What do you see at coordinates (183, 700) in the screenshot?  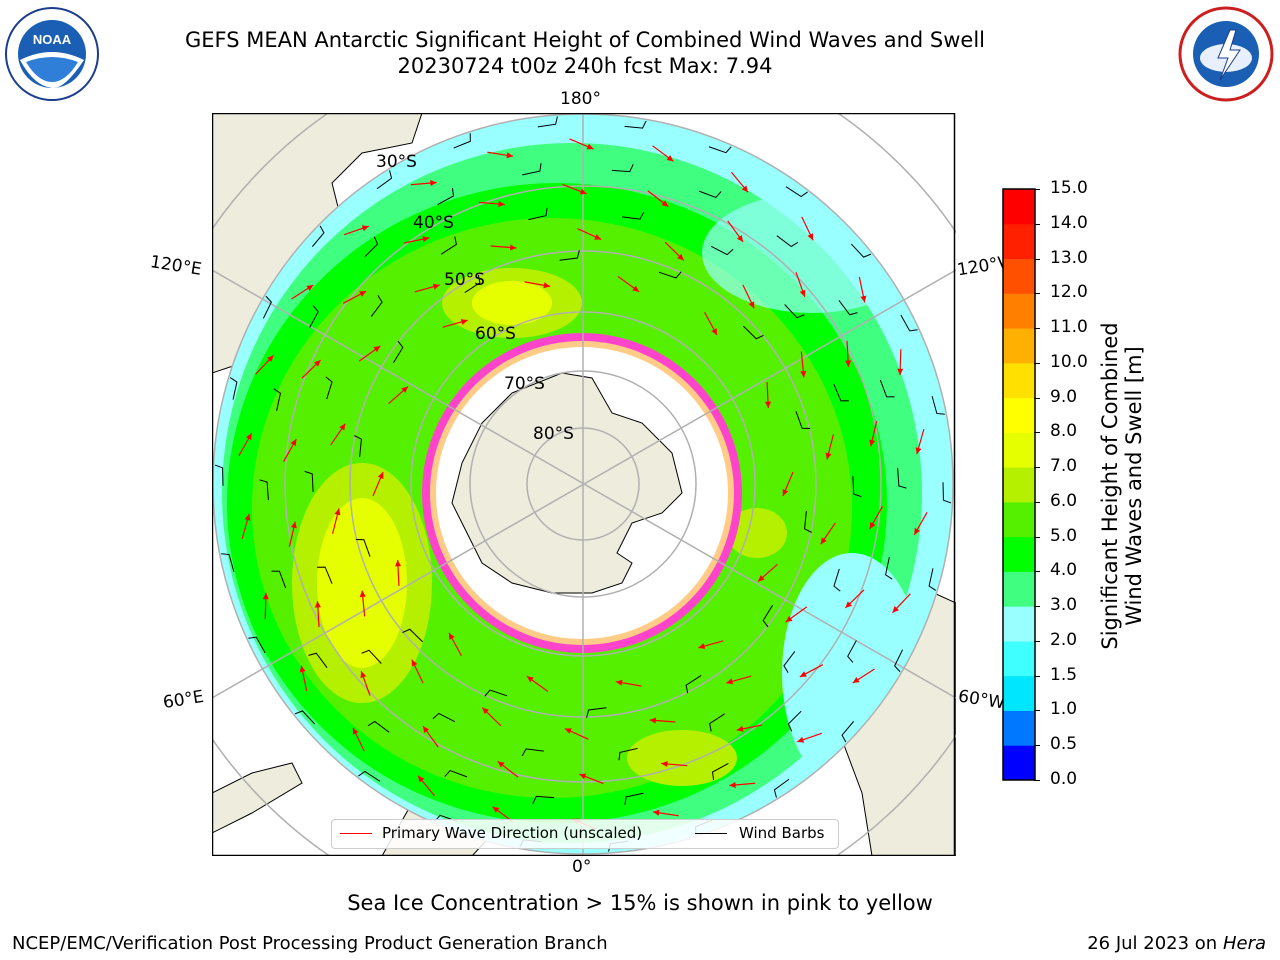 I see `lon-label-60e: 60°E` at bounding box center [183, 700].